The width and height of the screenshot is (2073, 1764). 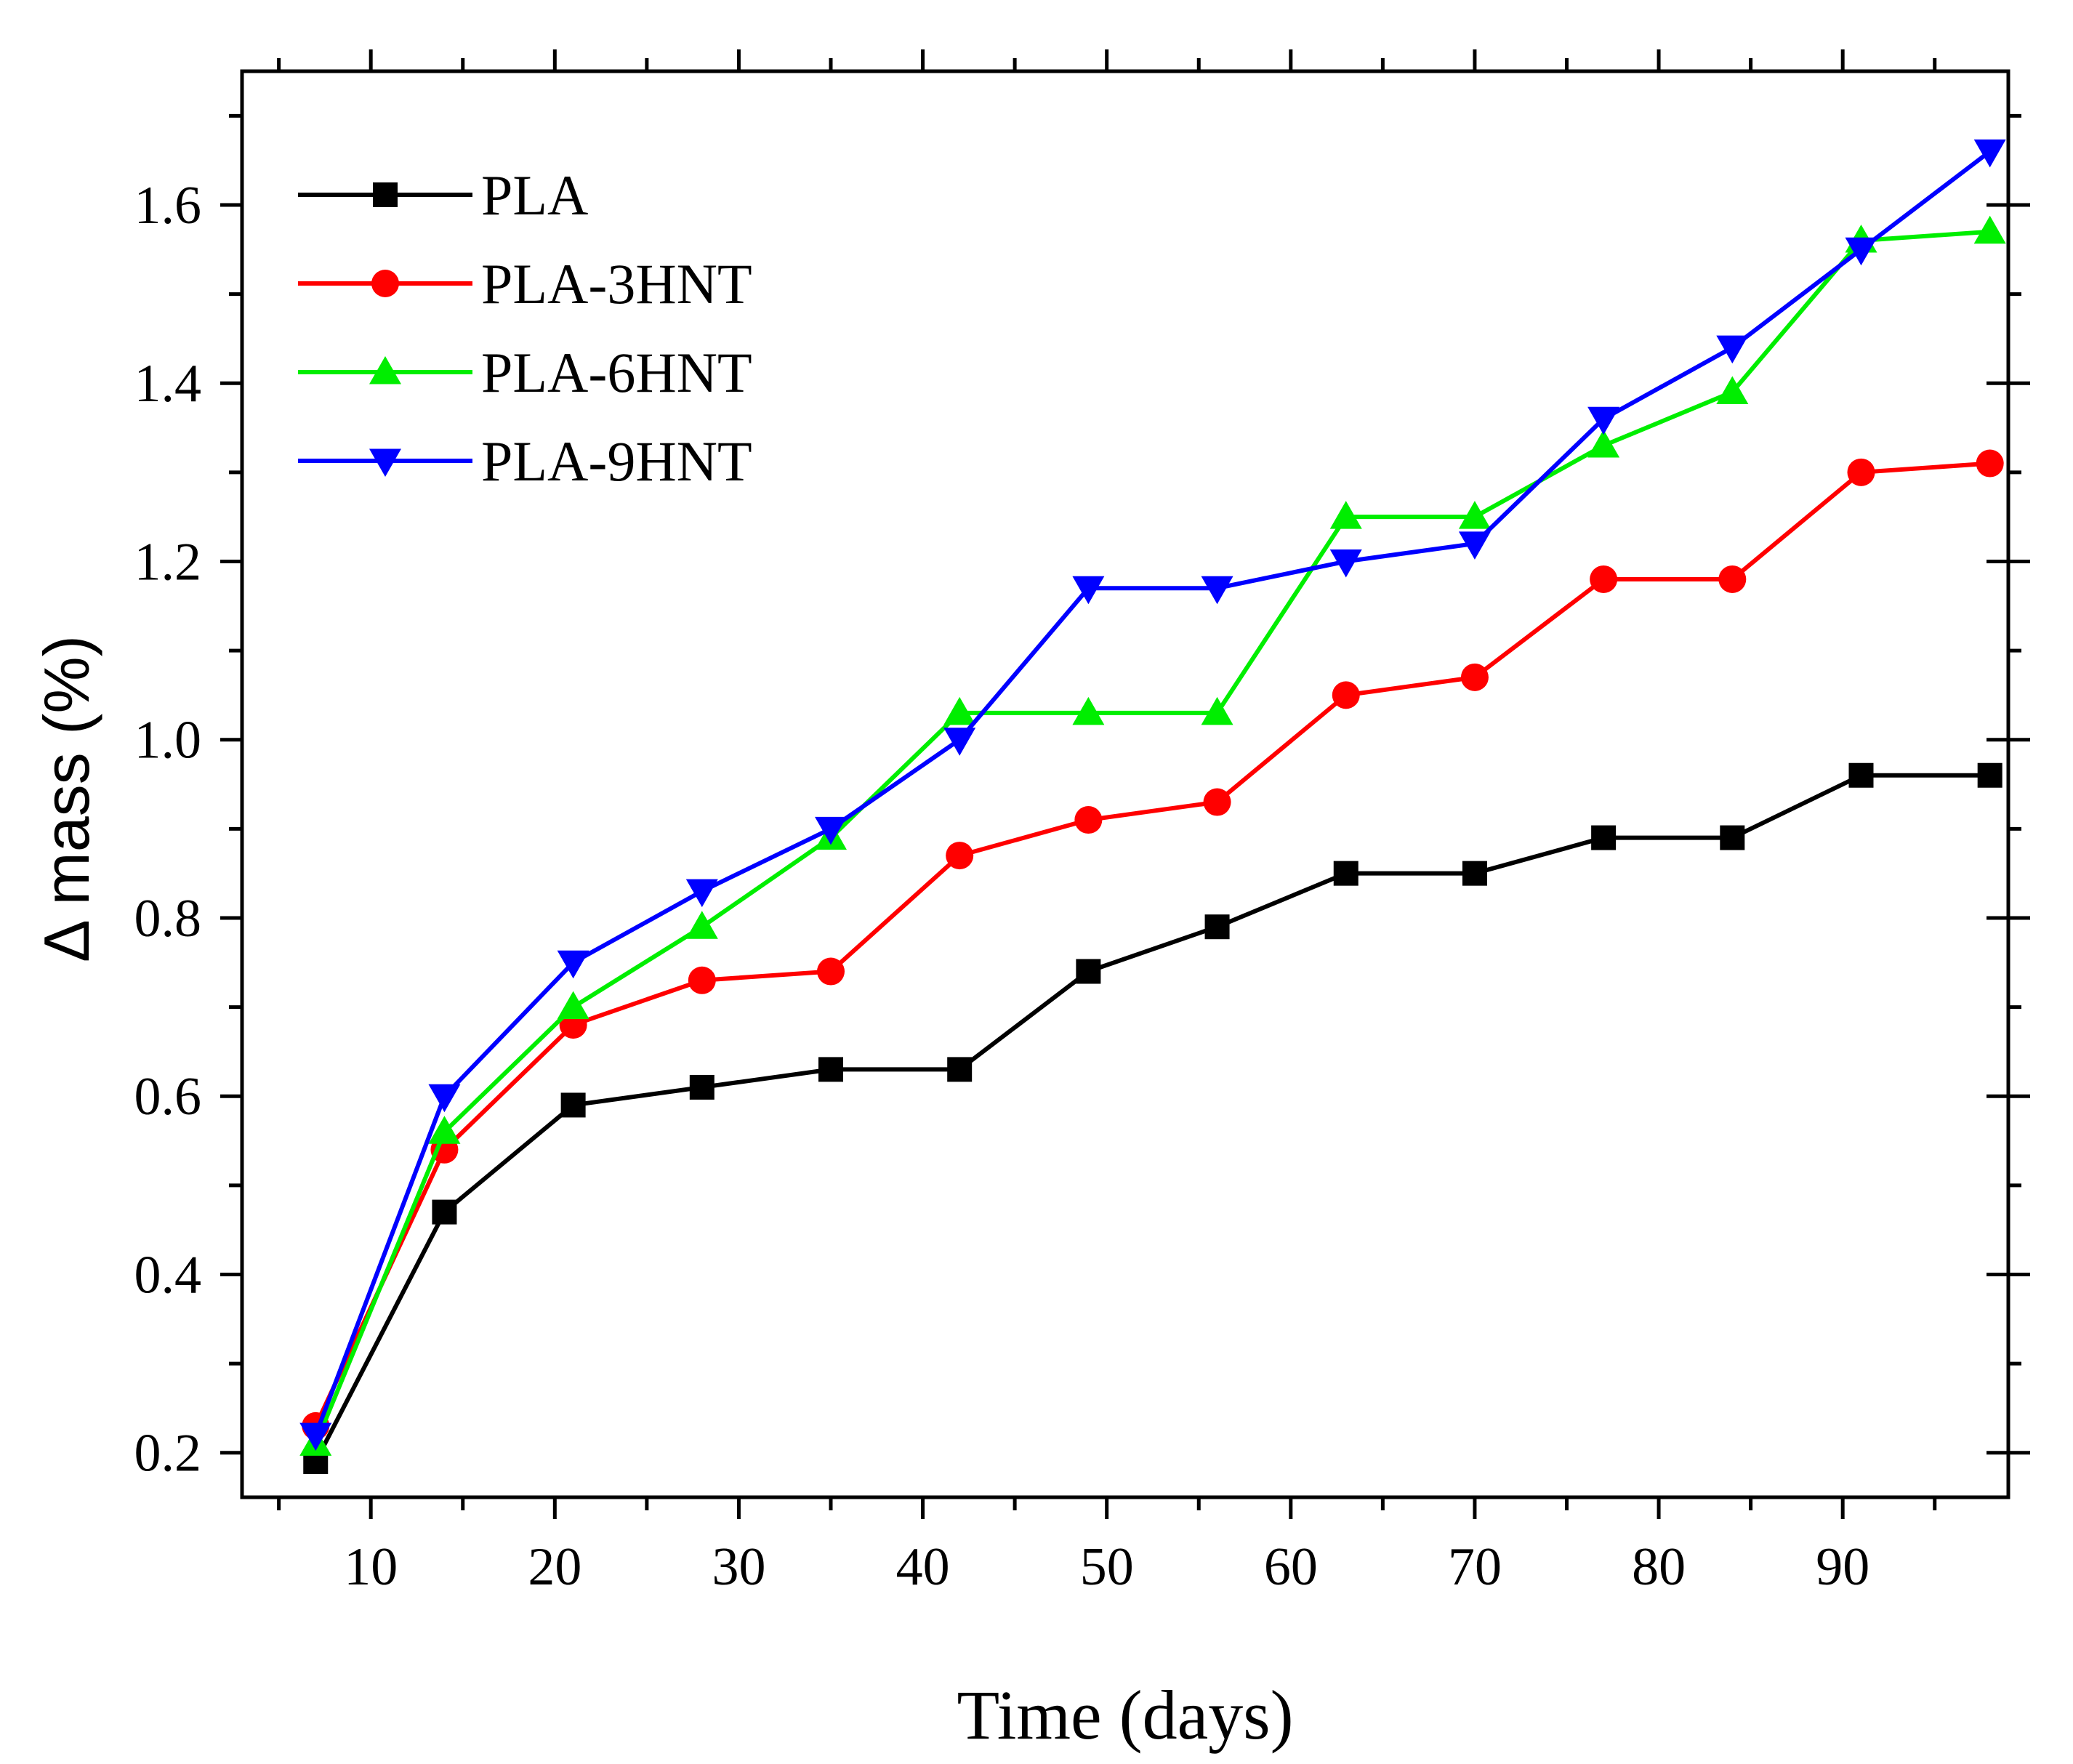 I want to click on y-axis-title: Δ mass (%), so click(x=66, y=799).